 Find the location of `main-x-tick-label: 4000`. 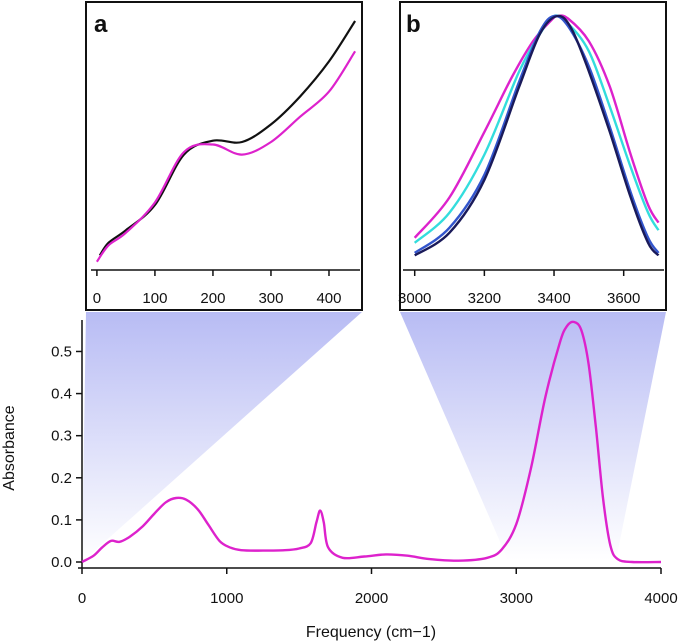

main-x-tick-label: 4000 is located at coordinates (660, 598).